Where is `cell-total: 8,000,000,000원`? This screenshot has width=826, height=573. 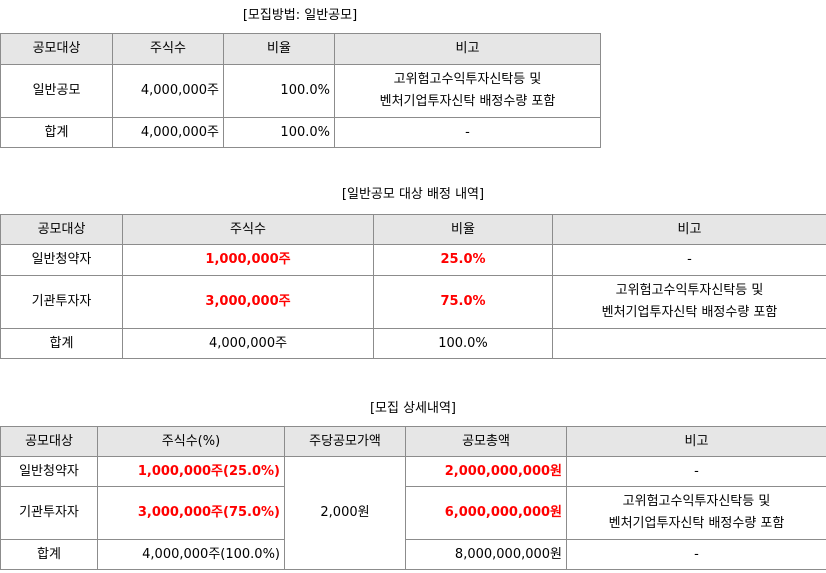 cell-total: 8,000,000,000원 is located at coordinates (486, 554).